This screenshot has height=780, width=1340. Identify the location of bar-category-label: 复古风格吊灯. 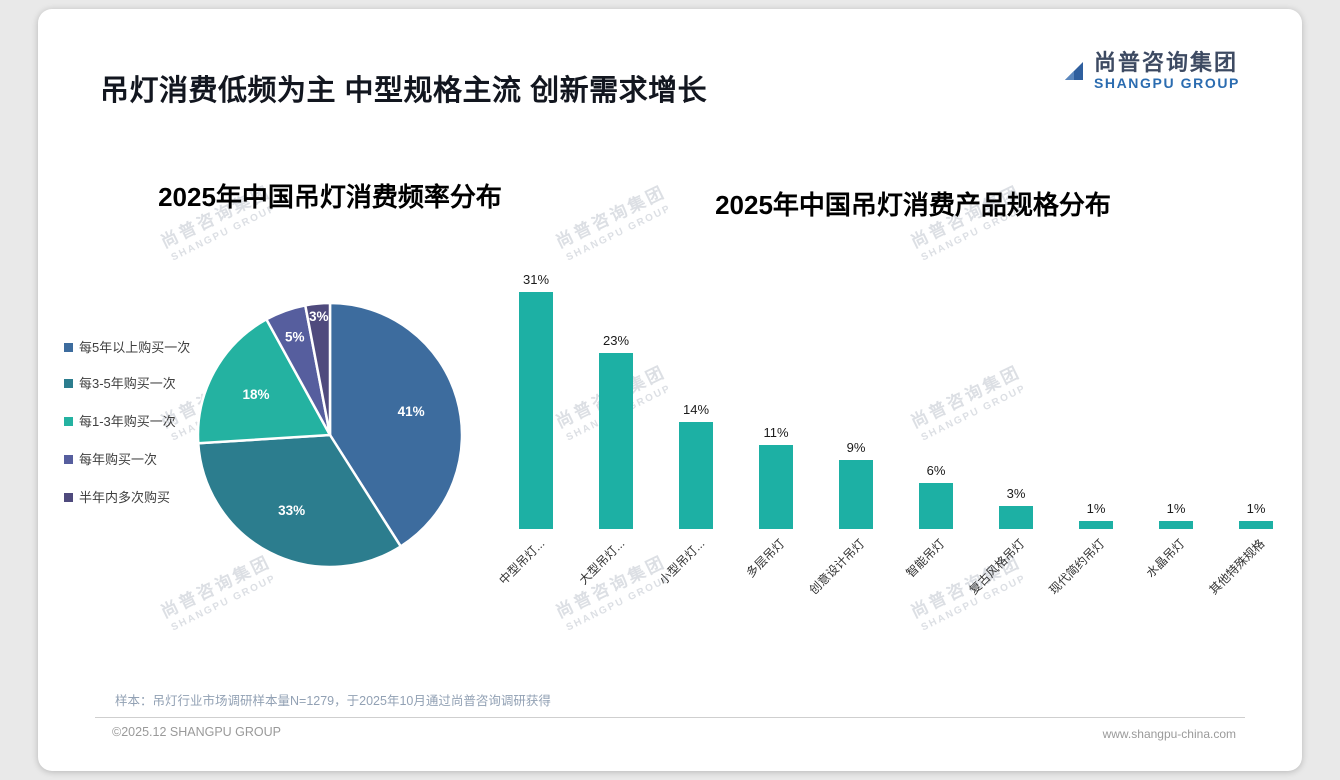
(997, 567).